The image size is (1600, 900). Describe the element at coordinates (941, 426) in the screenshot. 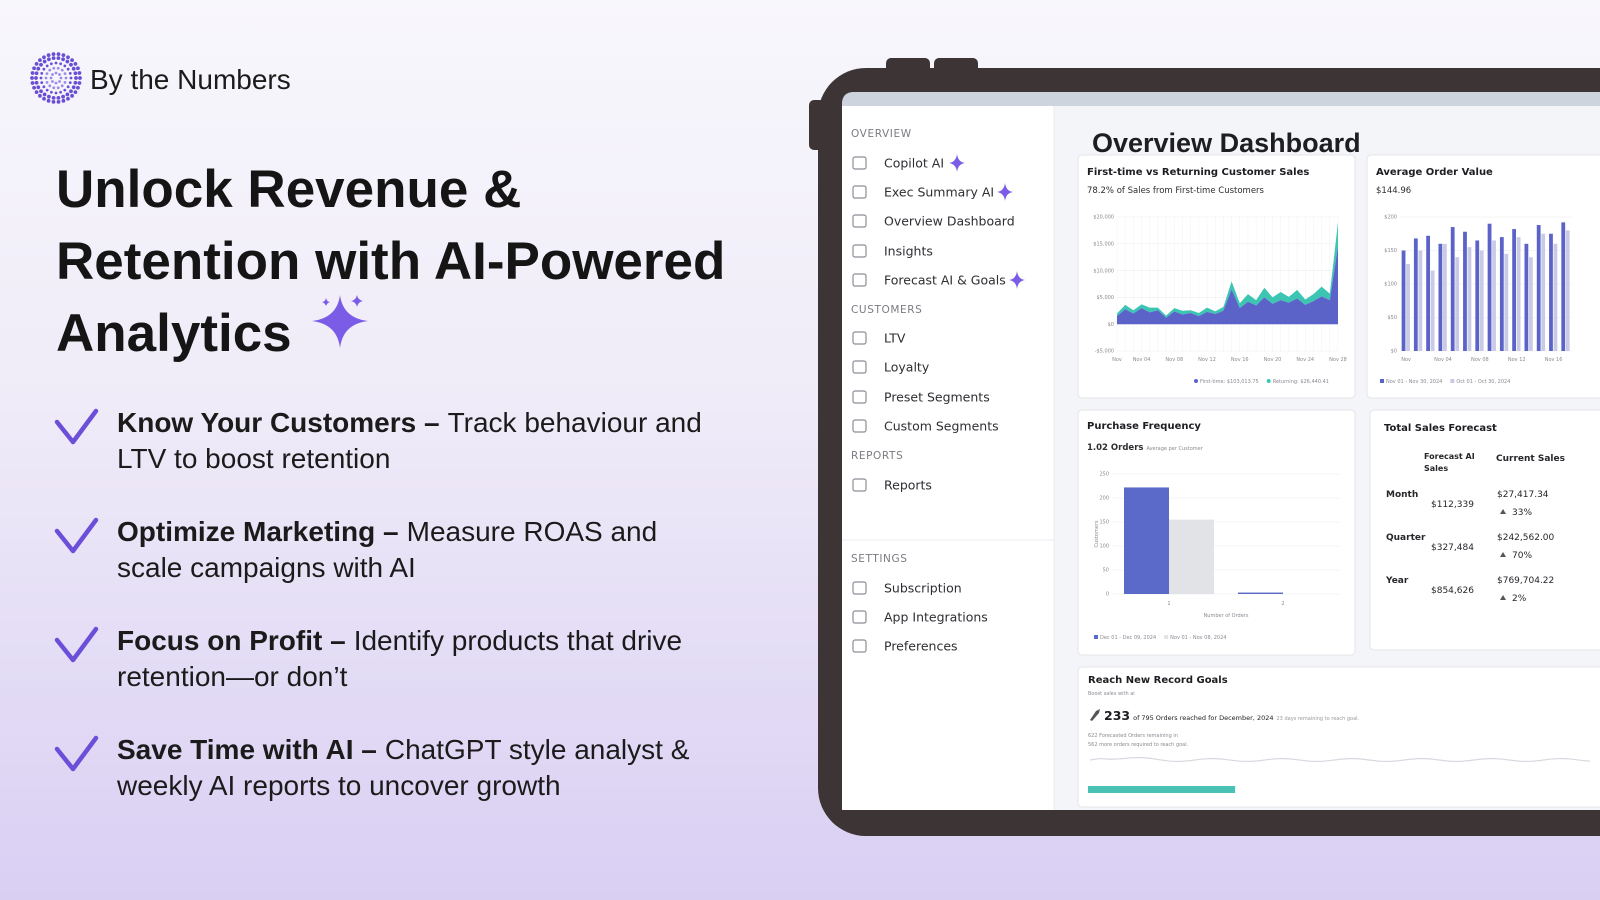

I see `sidebar-label: Custom Segments` at that location.